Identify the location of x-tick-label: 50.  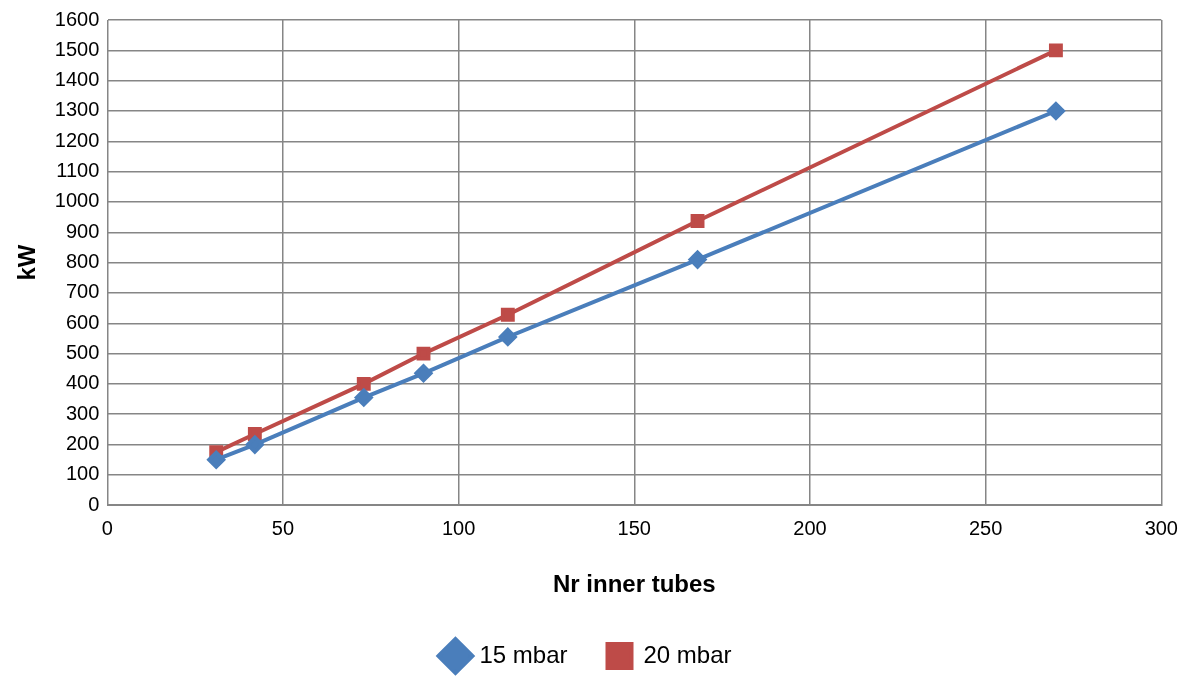
(283, 527).